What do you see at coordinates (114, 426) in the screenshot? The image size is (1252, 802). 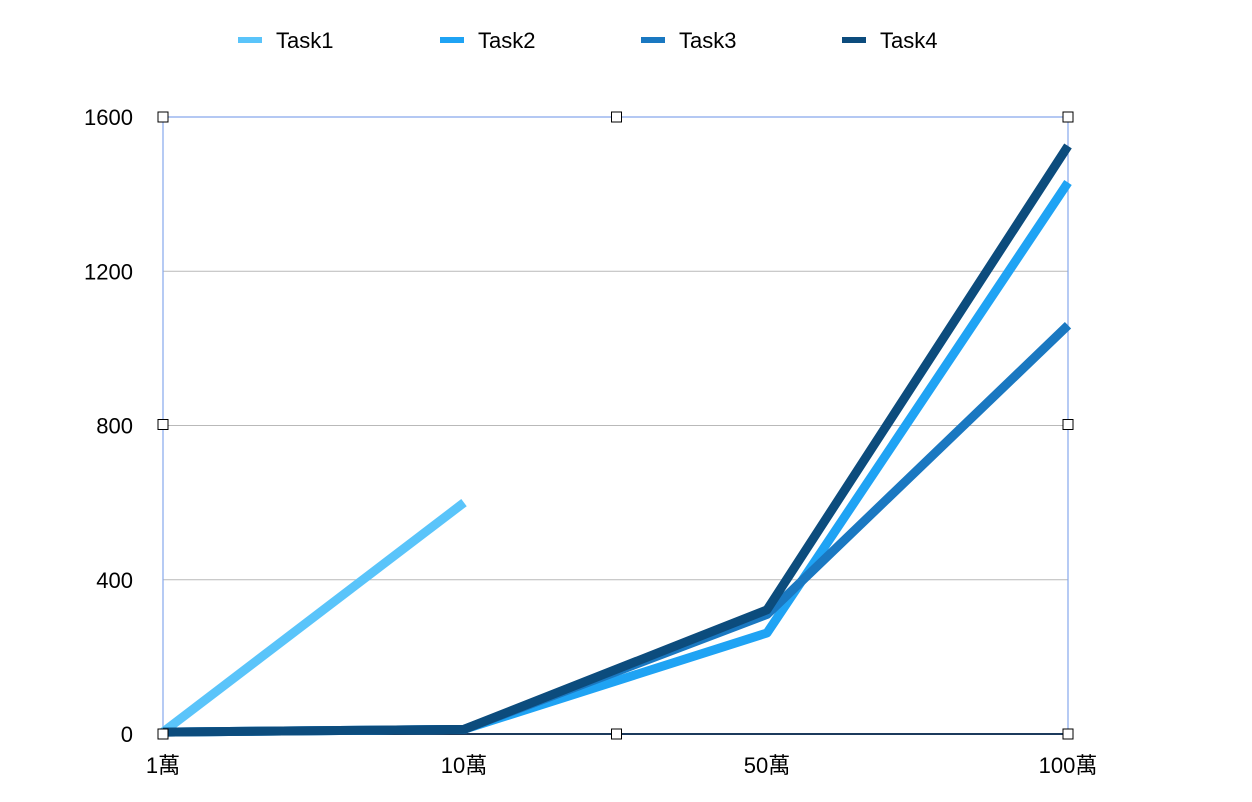 I see `y-tick-label: 800` at bounding box center [114, 426].